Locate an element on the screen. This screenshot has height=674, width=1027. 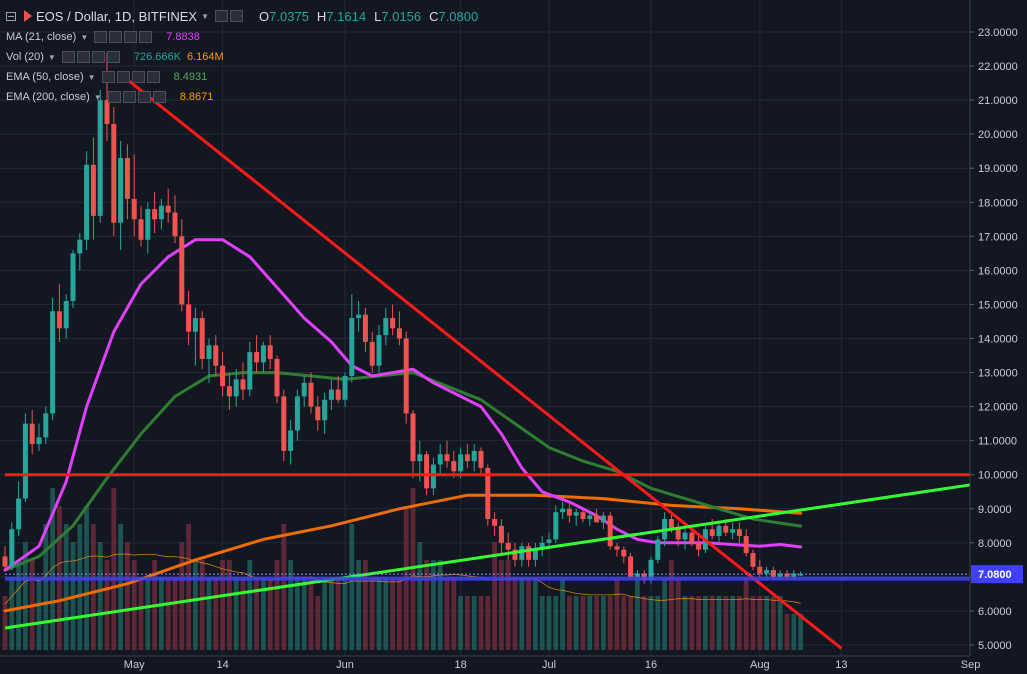
indicator-label: EMA (200, close) is located at coordinates (48, 97).